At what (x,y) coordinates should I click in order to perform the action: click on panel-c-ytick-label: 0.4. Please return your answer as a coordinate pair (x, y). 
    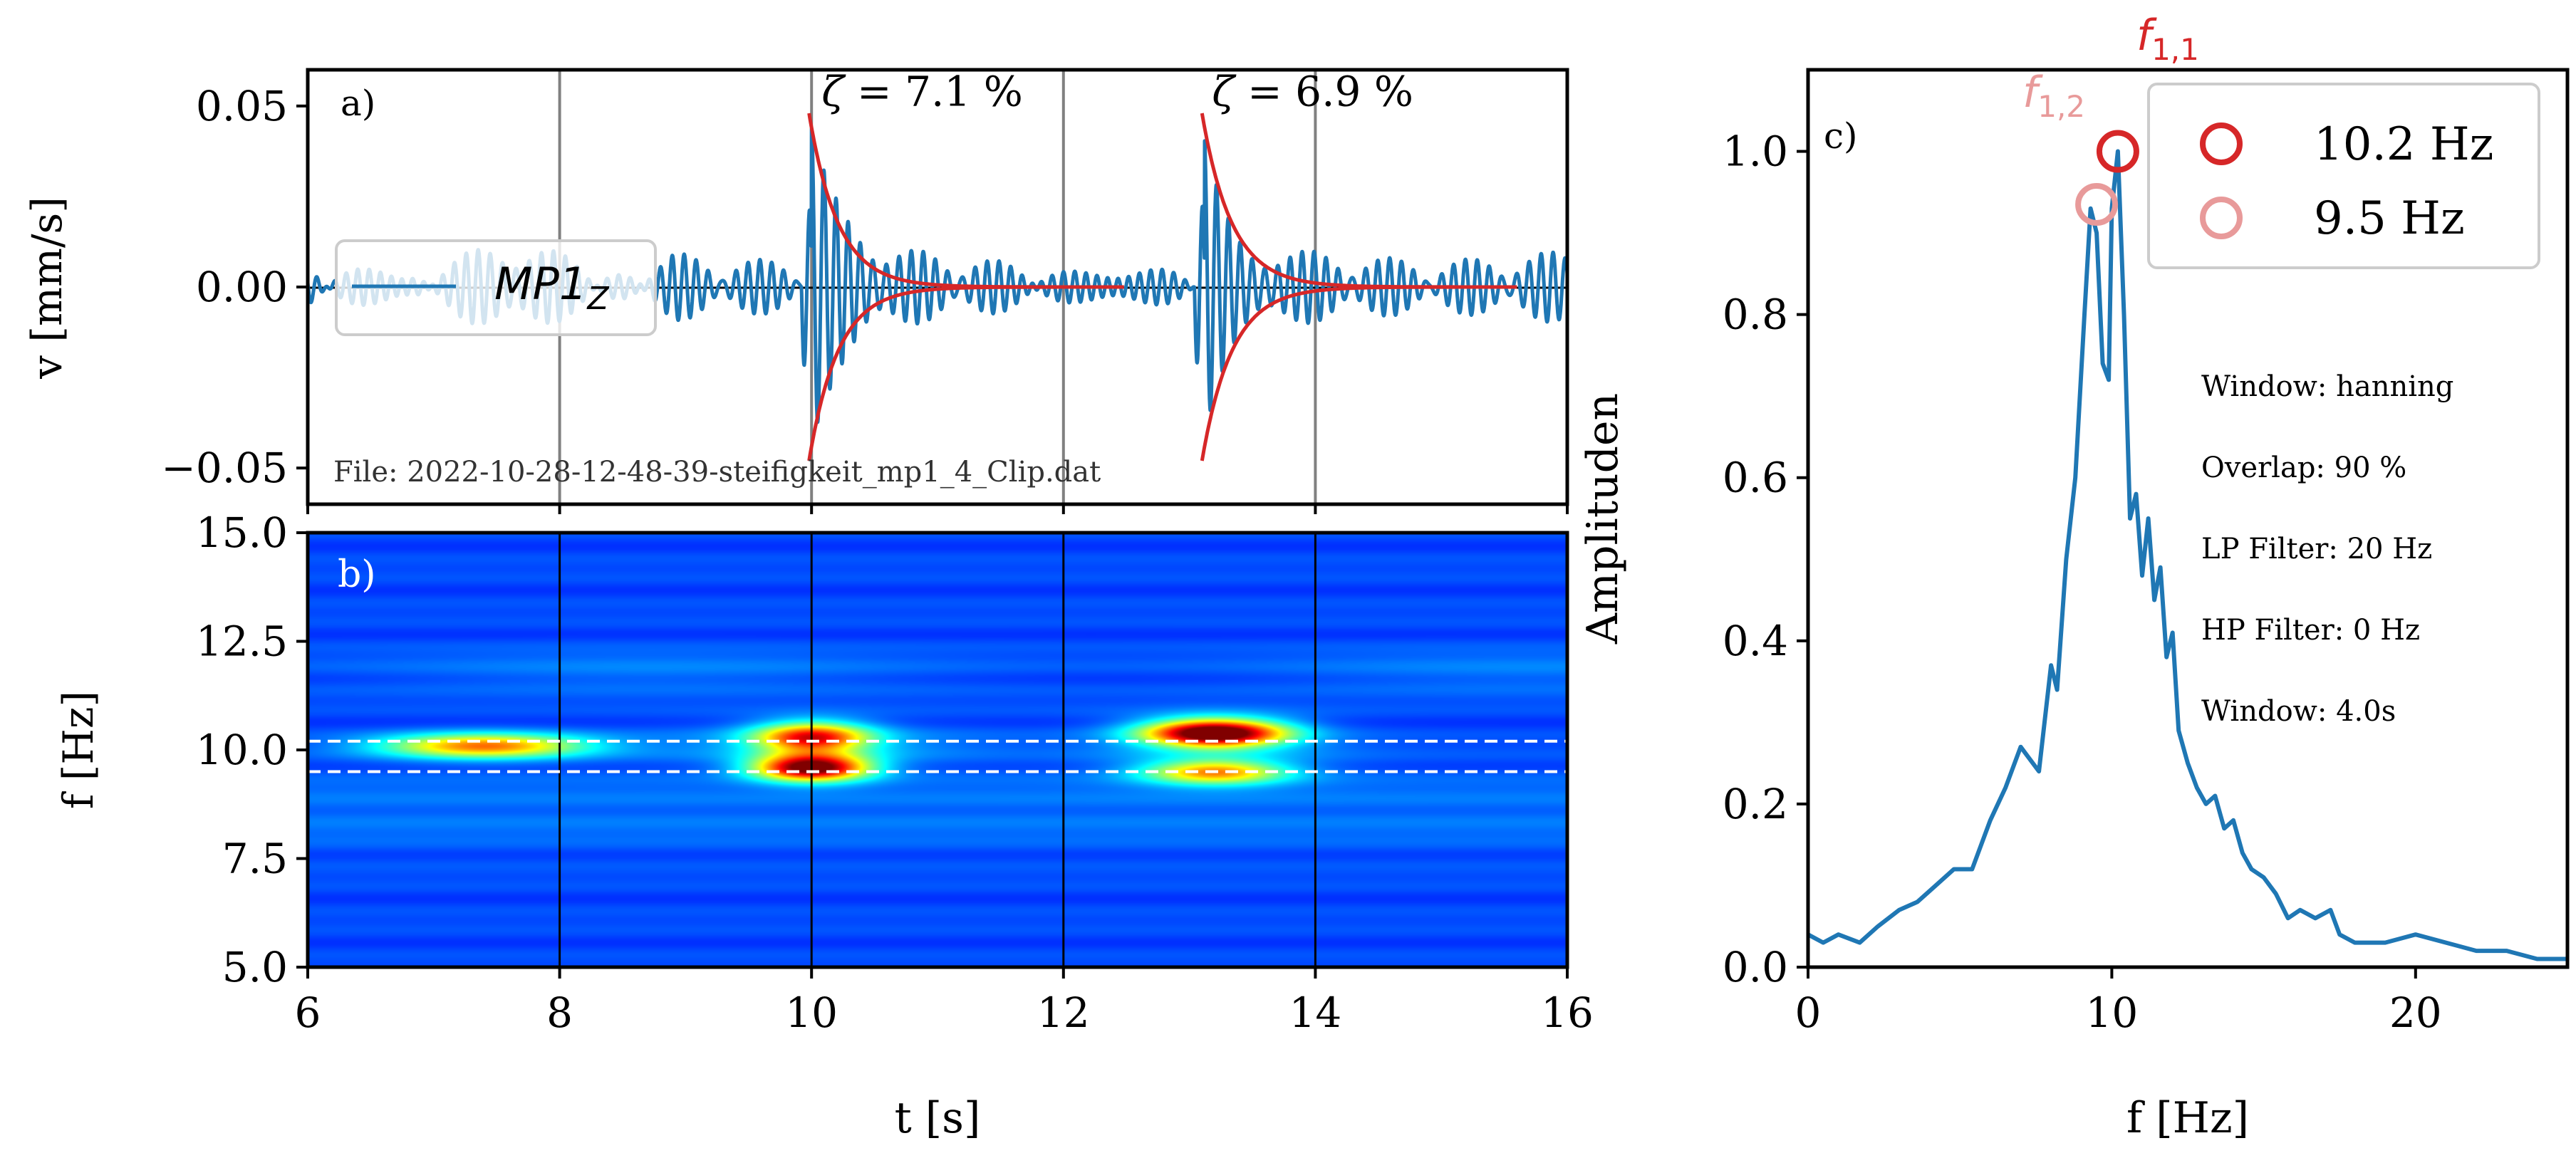
    Looking at the image, I should click on (1755, 641).